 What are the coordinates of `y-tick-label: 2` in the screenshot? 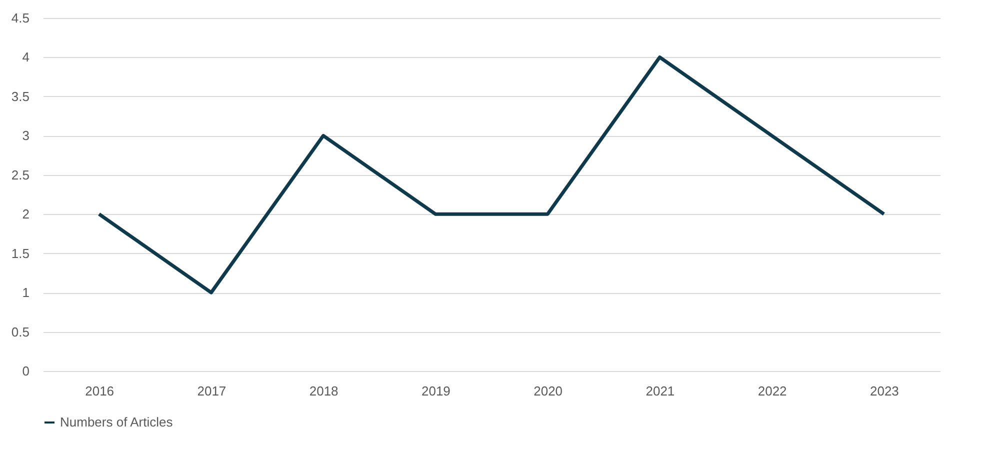 It's located at (26, 214).